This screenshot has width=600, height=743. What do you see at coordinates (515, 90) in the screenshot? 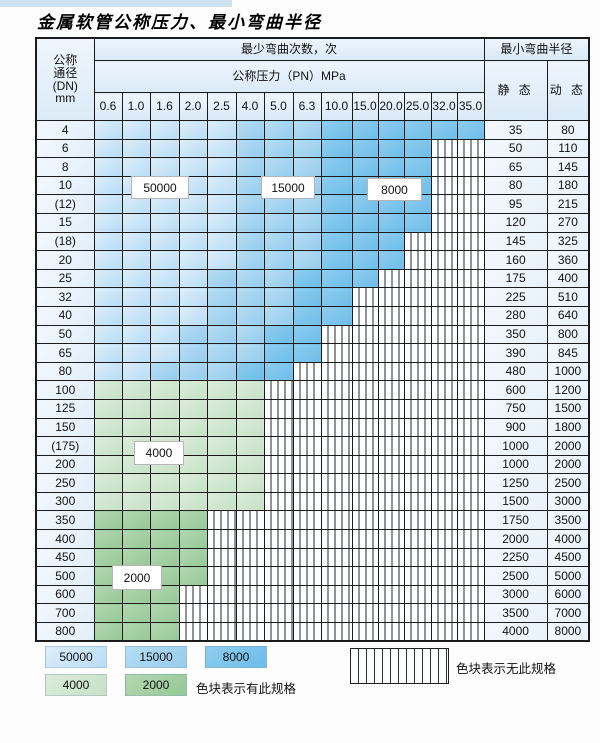
I see `static-header: 静 态` at bounding box center [515, 90].